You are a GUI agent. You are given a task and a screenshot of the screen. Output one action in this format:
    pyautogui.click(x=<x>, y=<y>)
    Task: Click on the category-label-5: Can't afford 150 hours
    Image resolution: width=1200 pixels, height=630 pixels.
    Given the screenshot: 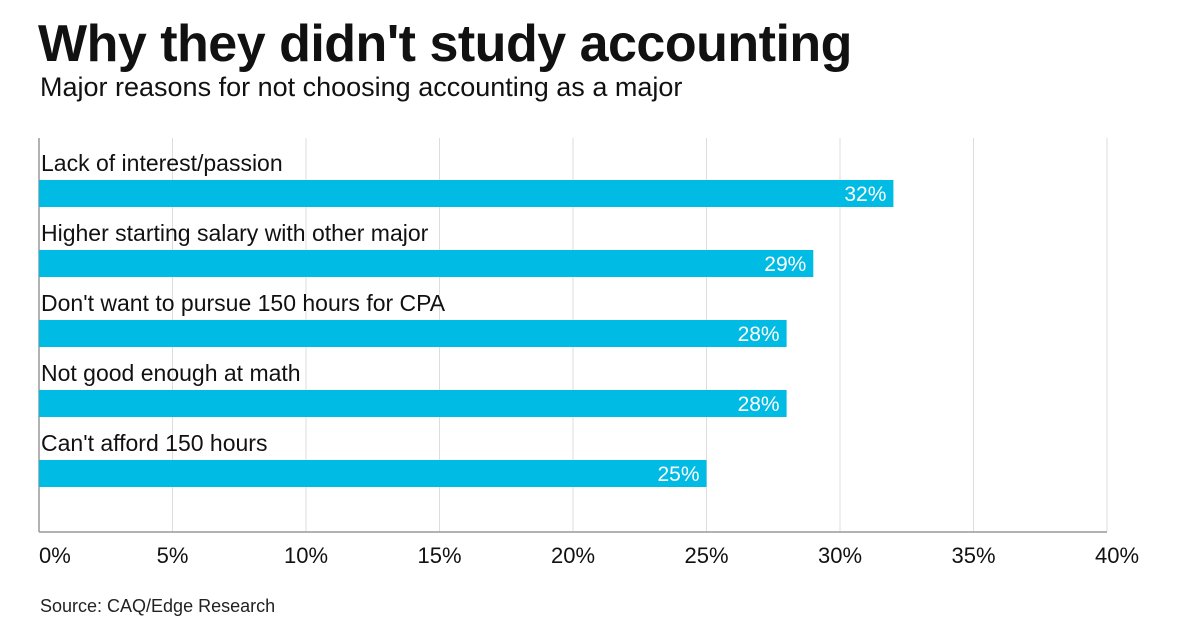 What is the action you would take?
    pyautogui.click(x=154, y=443)
    